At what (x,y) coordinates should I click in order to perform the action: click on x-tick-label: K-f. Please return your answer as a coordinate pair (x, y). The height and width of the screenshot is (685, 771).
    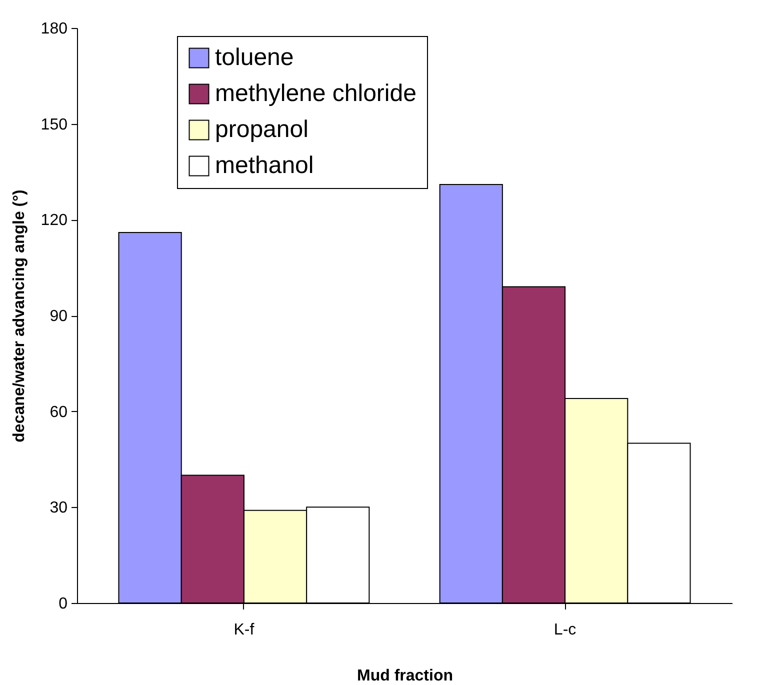
    Looking at the image, I should click on (244, 630).